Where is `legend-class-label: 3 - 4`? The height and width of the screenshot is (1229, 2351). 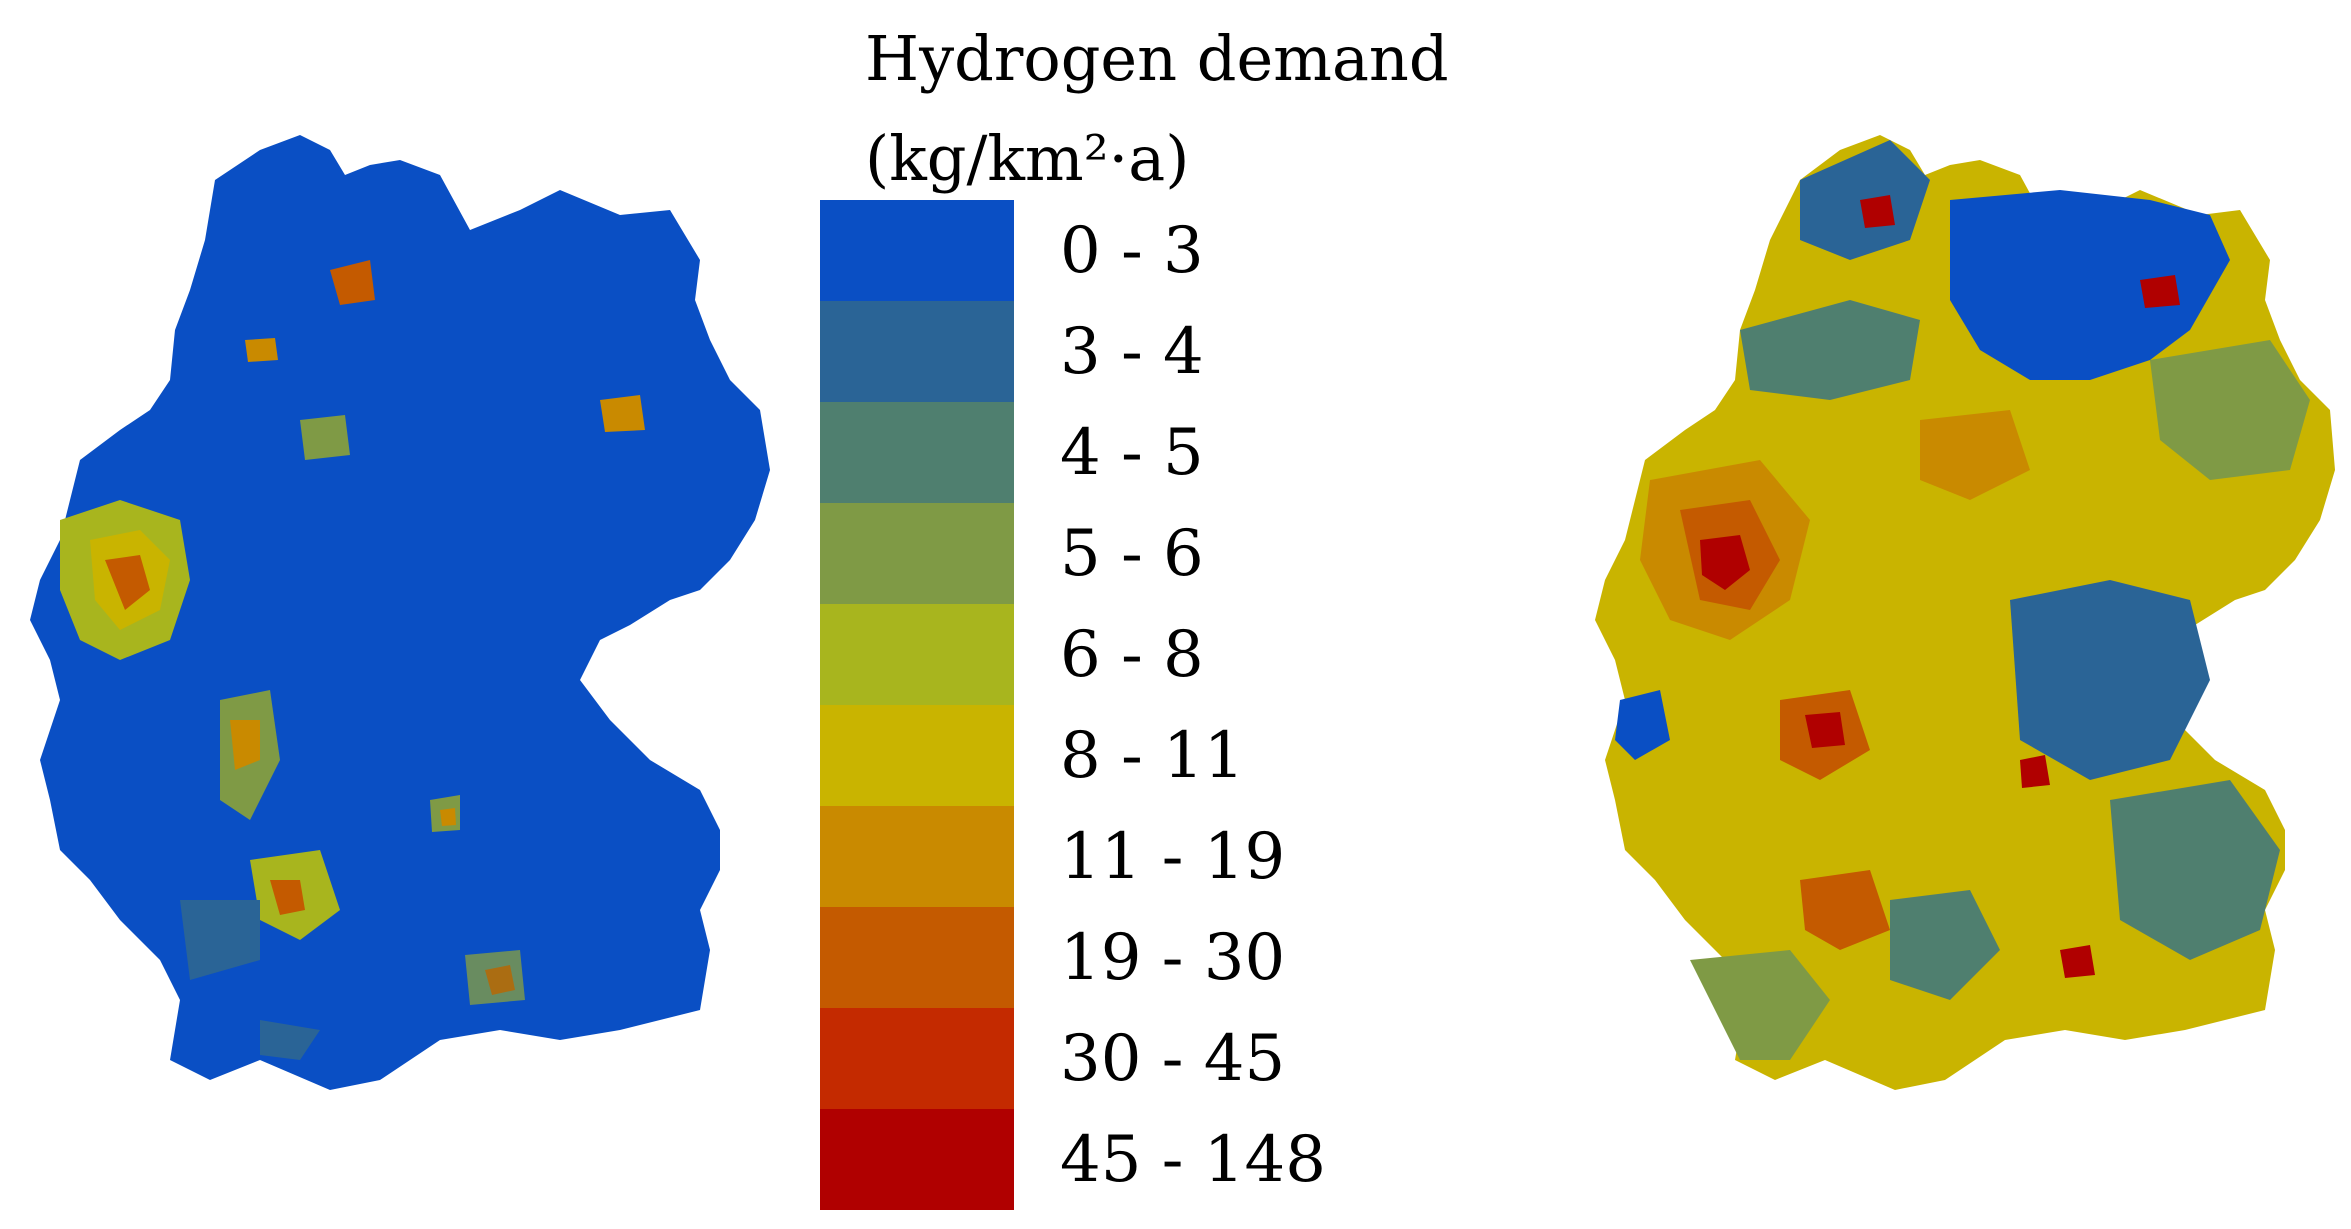
legend-class-label: 3 - 4 is located at coordinates (1132, 352).